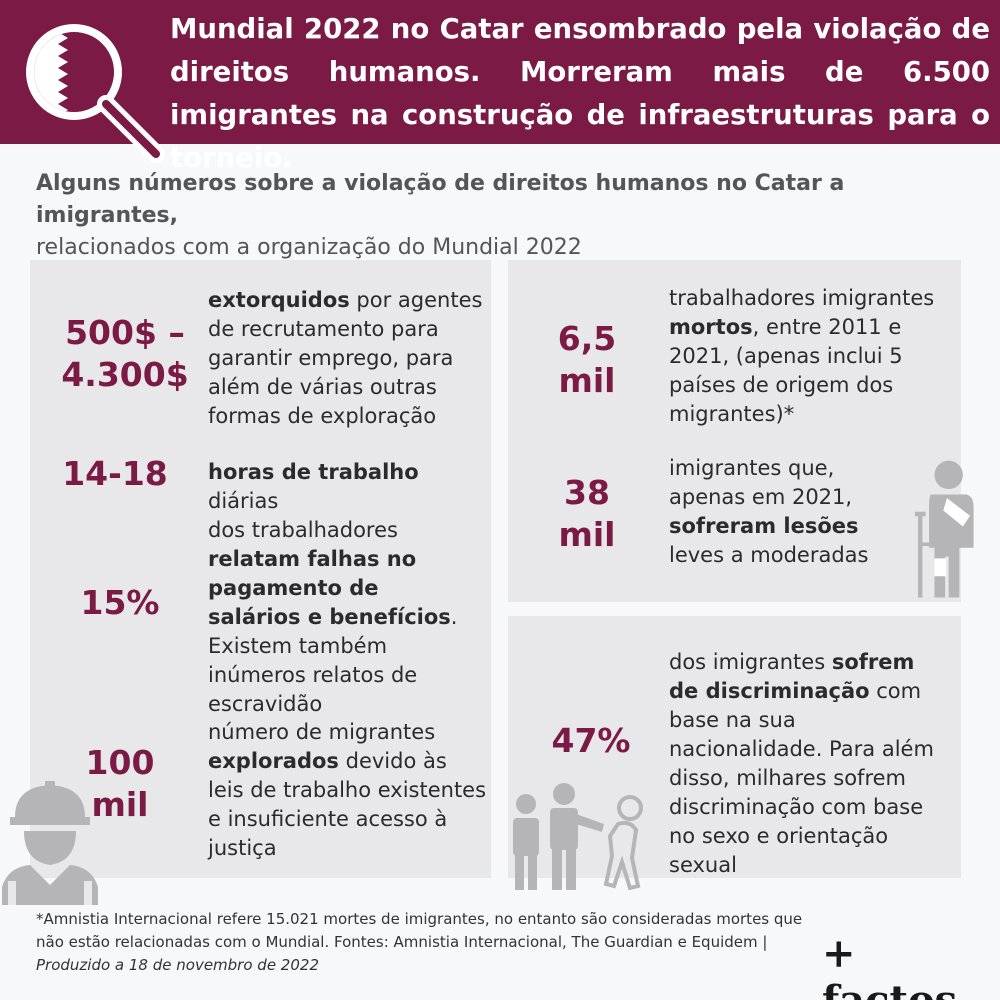  I want to click on stat-hours-text: horas de trabalho diárias, so click(313, 486).